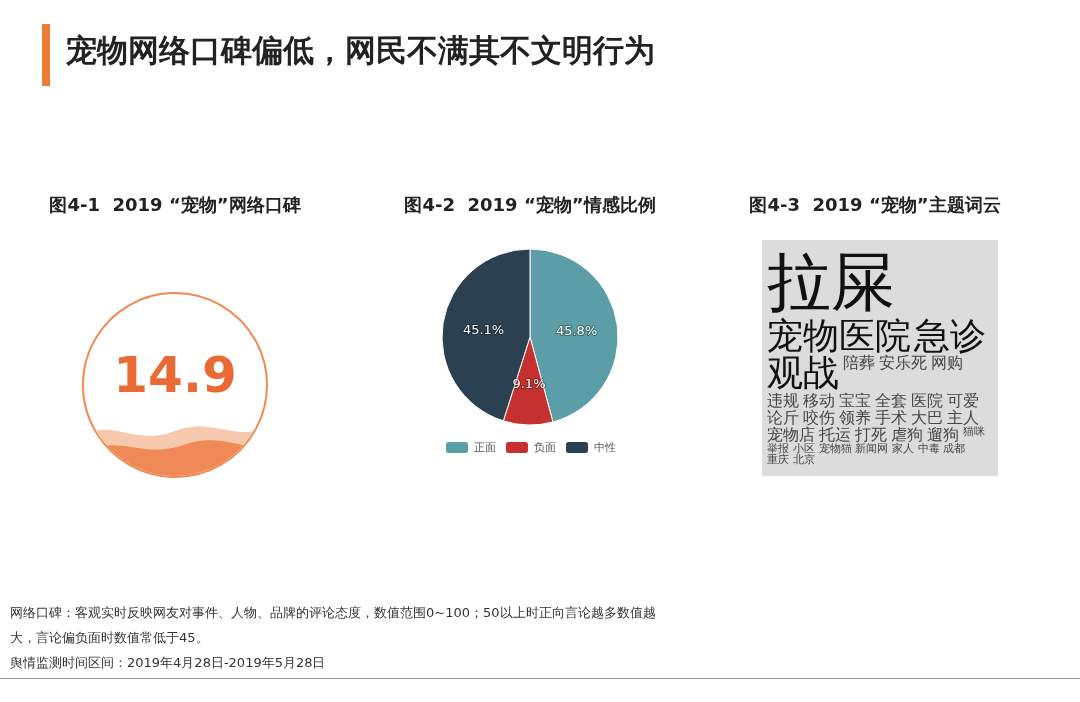 The width and height of the screenshot is (1080, 702). What do you see at coordinates (778, 460) in the screenshot?
I see `text: 重庆` at bounding box center [778, 460].